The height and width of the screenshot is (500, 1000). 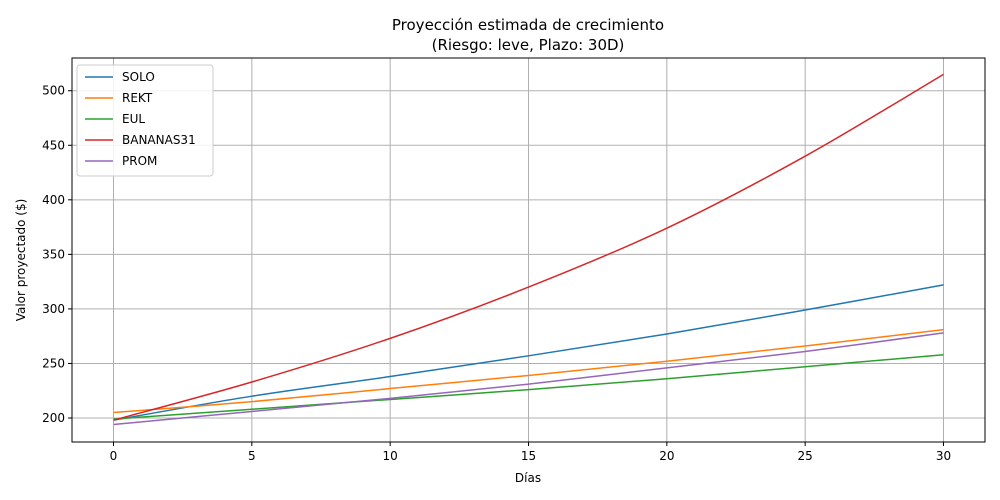 What do you see at coordinates (528, 45) in the screenshot?
I see `chart-subtitle: (Riesgo: leve, Plazo: 30D)` at bounding box center [528, 45].